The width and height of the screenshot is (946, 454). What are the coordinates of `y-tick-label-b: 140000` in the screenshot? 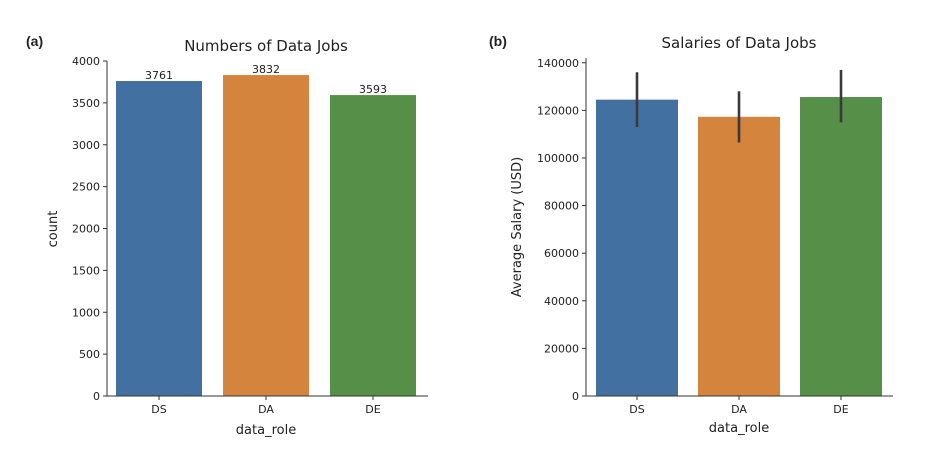 It's located at (558, 63).